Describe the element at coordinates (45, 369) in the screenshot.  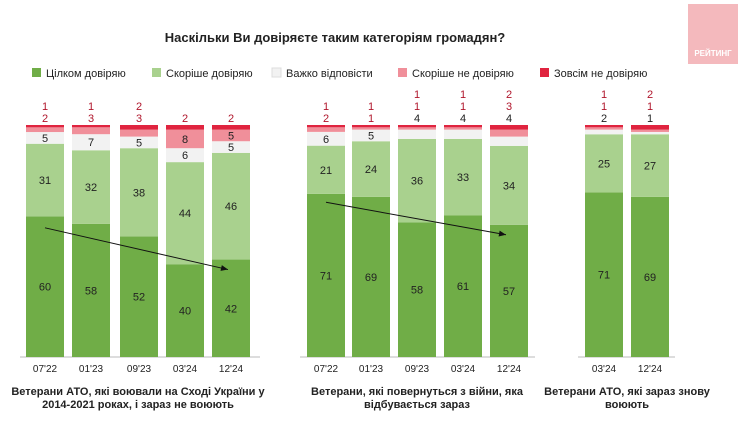
I see `x-tick-label: 07'22` at that location.